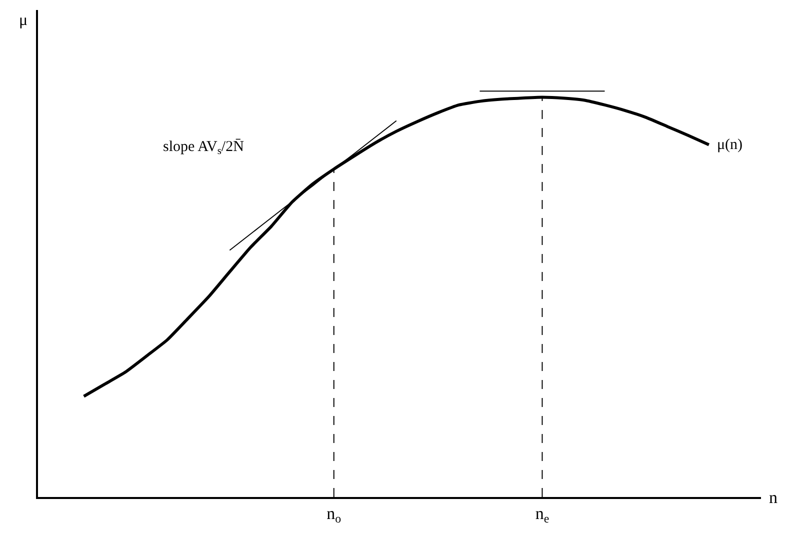 The image size is (785, 536). What do you see at coordinates (203, 147) in the screenshot?
I see `annotation: slope AV$_{s}$/2N̄` at bounding box center [203, 147].